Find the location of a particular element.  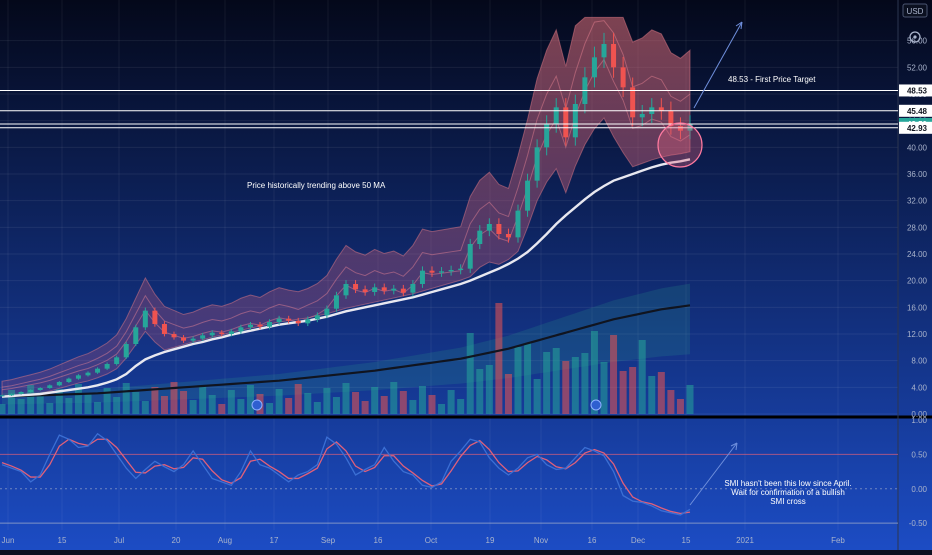

price-tick-label: 40.00 is located at coordinates (917, 147).